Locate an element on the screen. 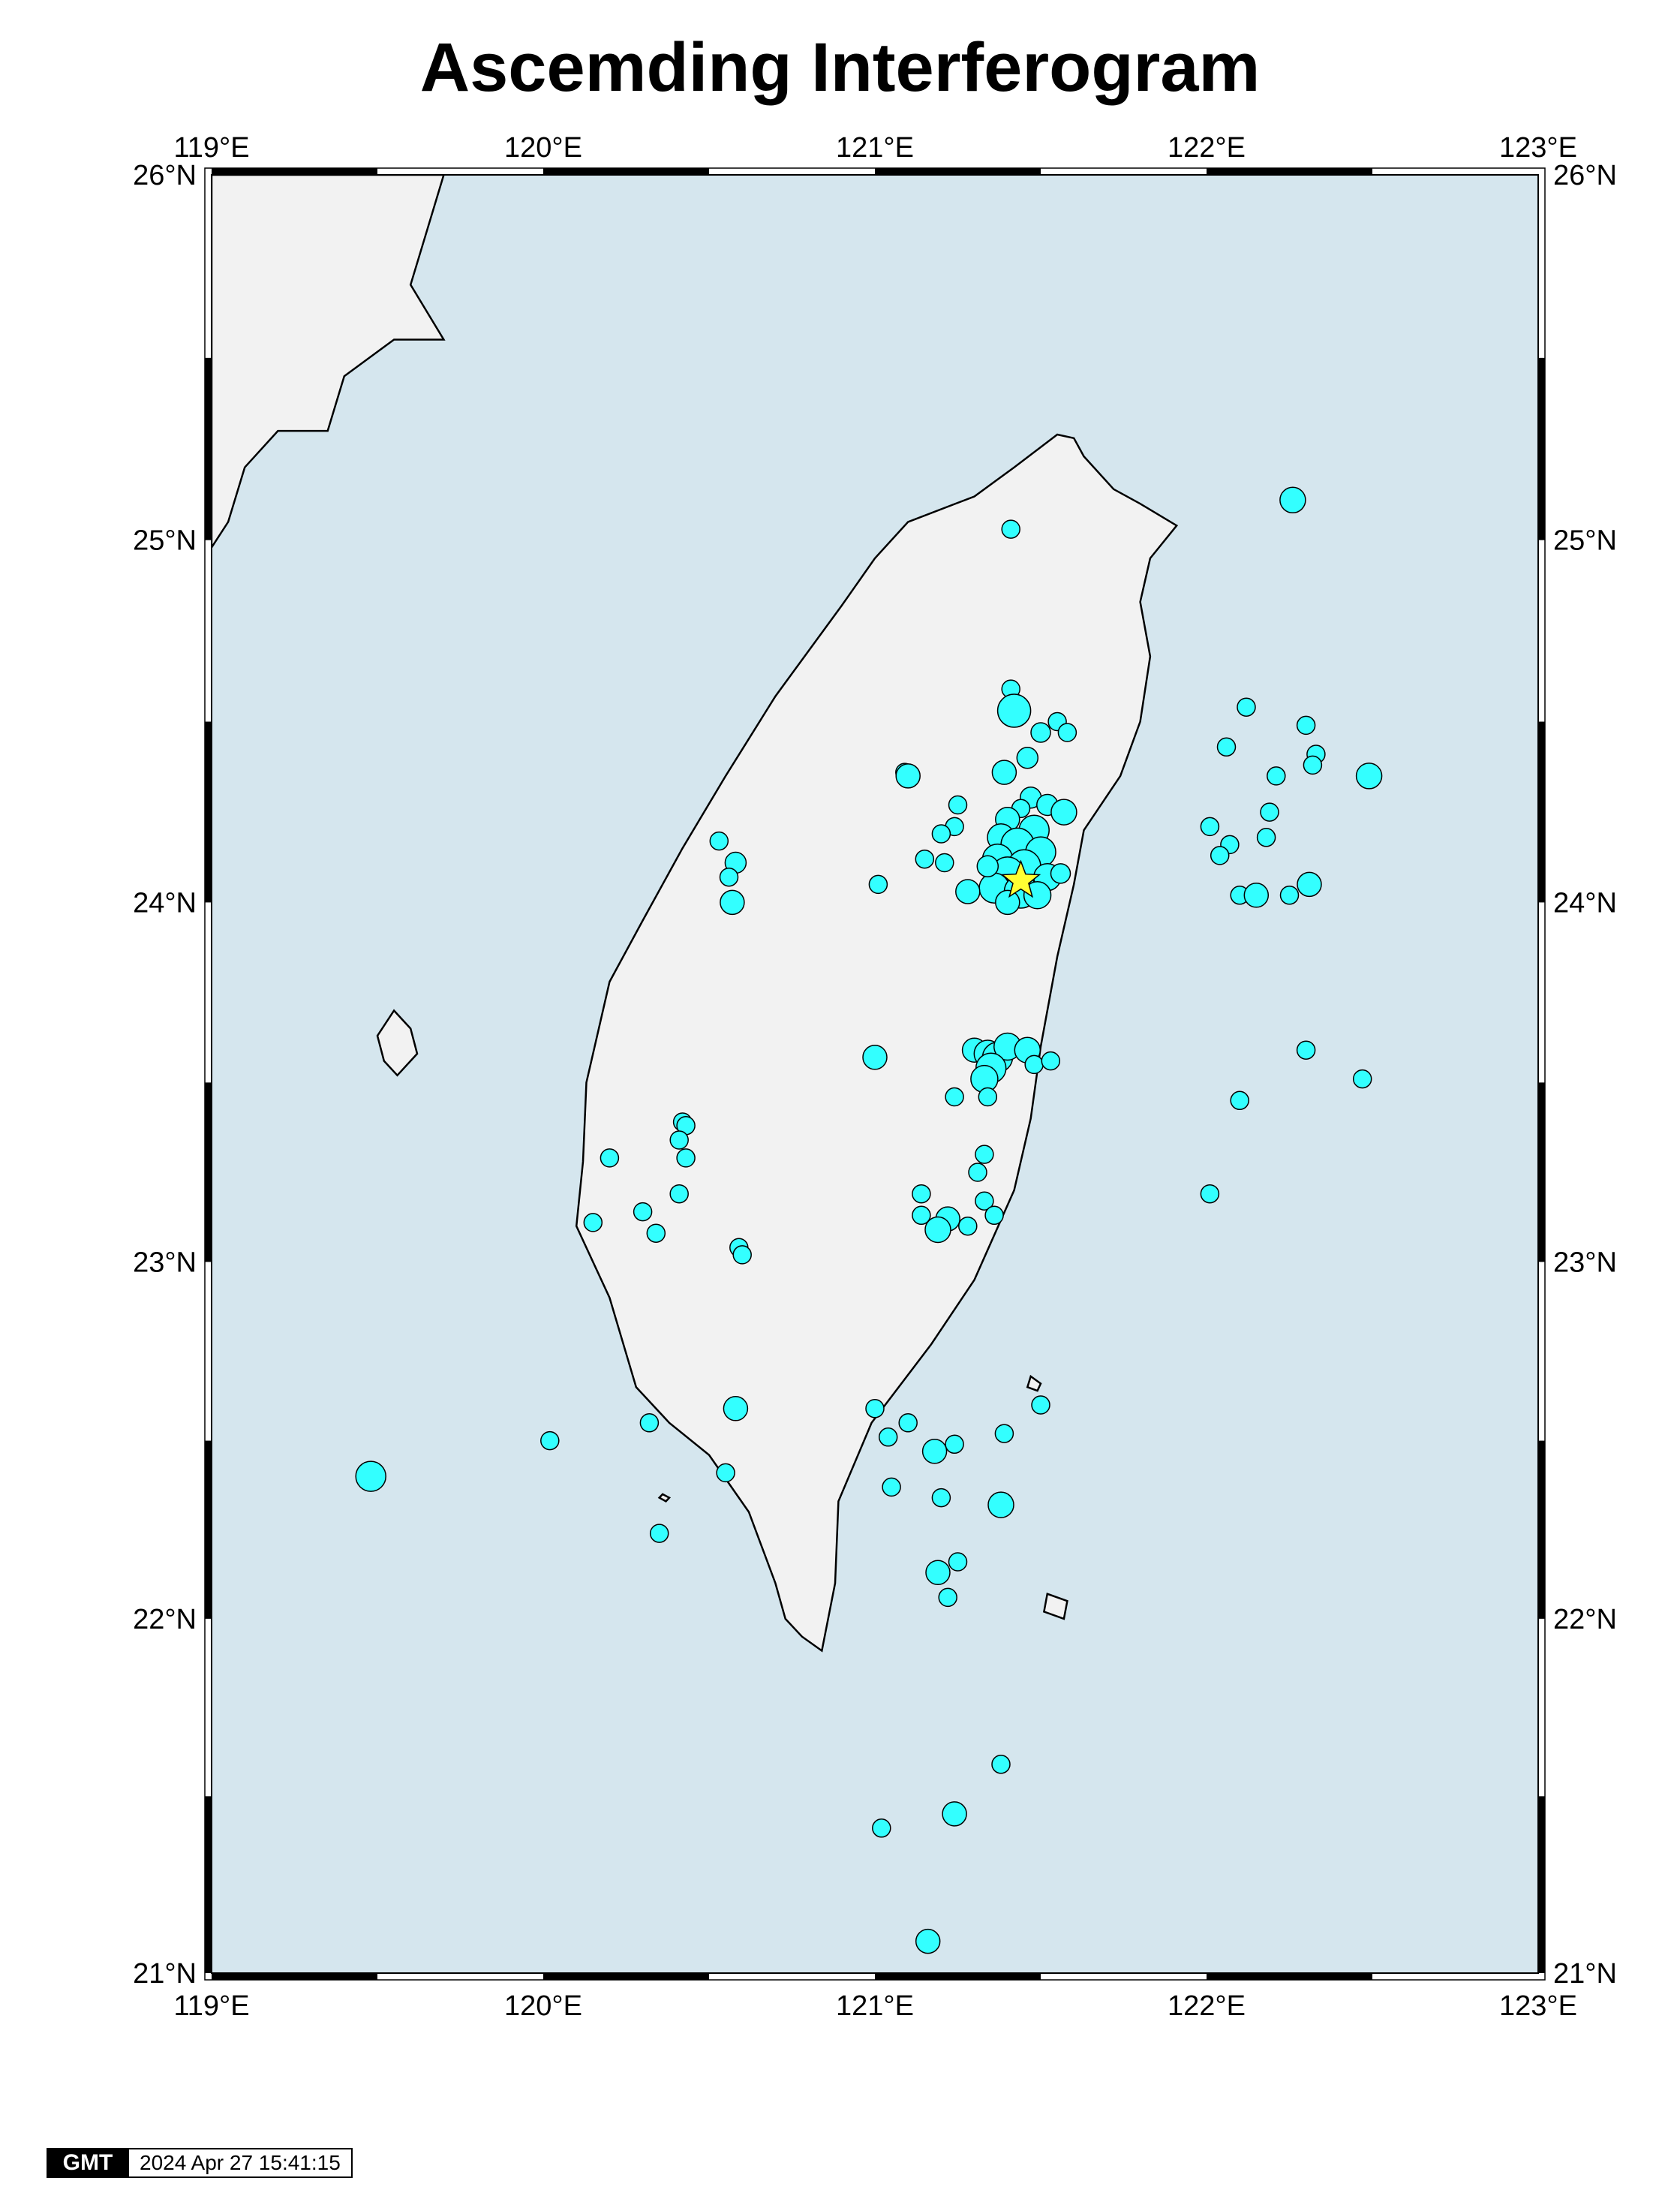 The height and width of the screenshot is (2196, 1680). page-title: Ascemding Interferogram is located at coordinates (840, 67).